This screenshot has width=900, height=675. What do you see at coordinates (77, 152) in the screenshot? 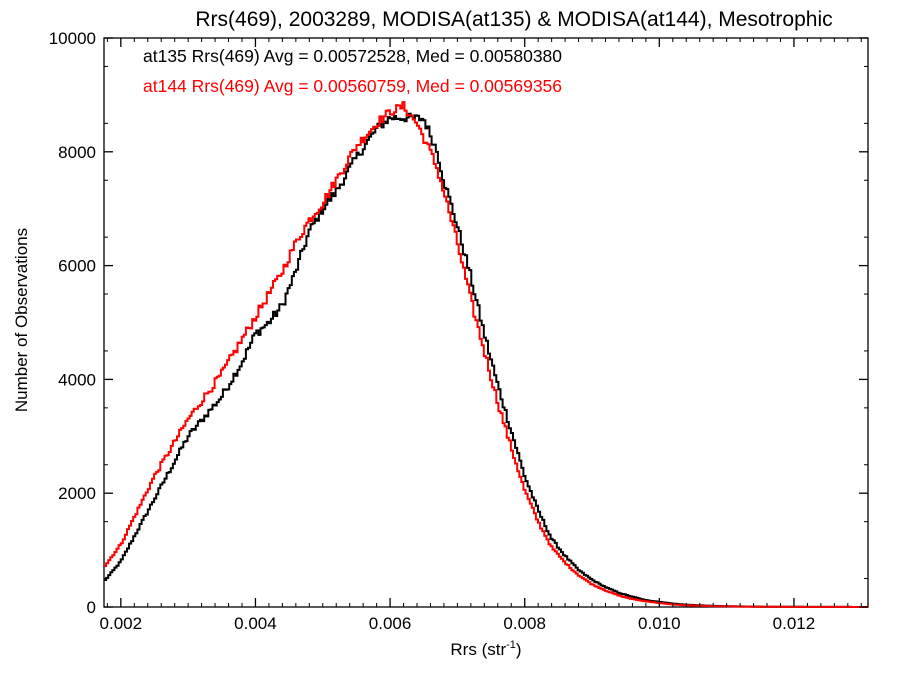
I see `y-tick-label: 8000` at bounding box center [77, 152].